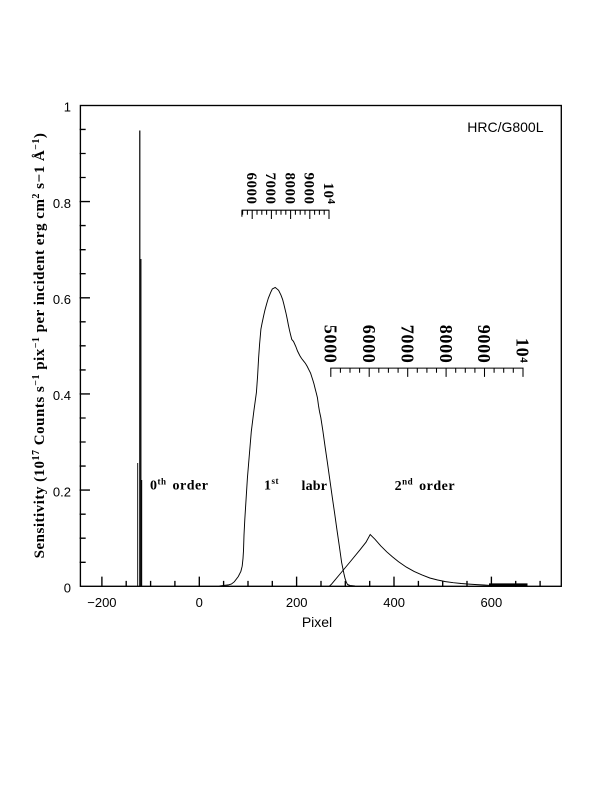  Describe the element at coordinates (317, 622) in the screenshot. I see `svg-text: Pixel` at that location.